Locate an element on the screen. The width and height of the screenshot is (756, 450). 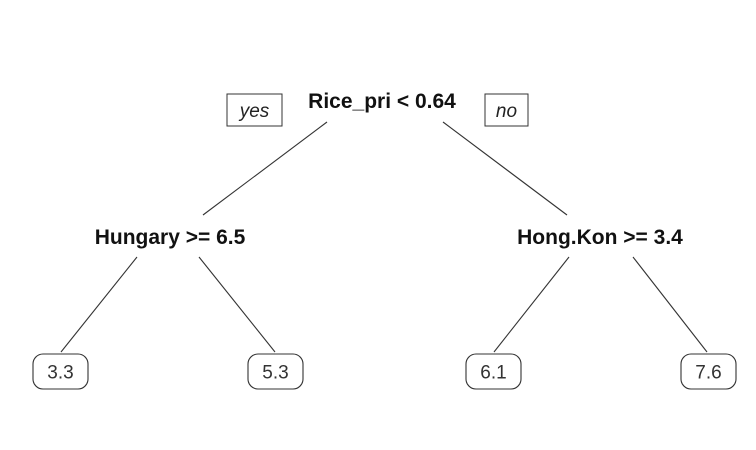
leaf-node: 7.6 is located at coordinates (708, 371).